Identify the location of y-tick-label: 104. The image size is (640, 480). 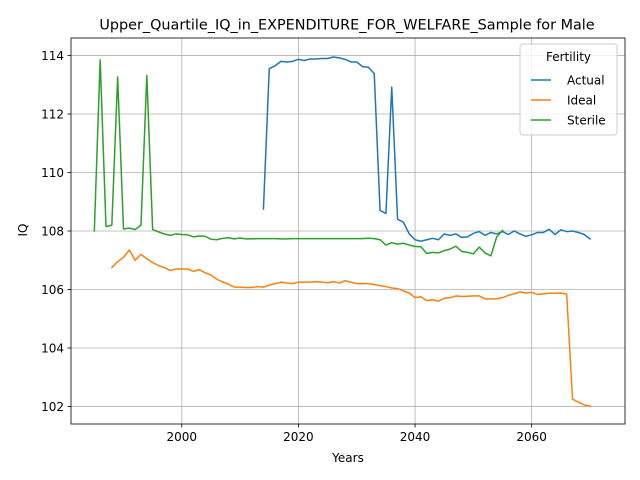
(52, 348).